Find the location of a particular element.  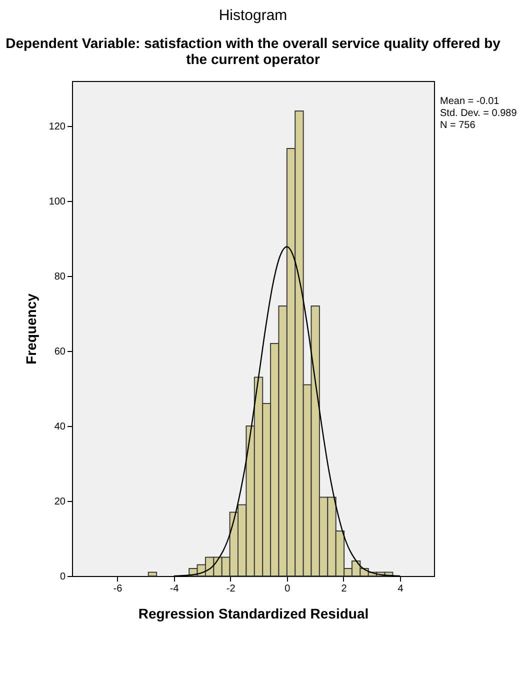

text: Std. Dev. = 0.989 is located at coordinates (479, 113).